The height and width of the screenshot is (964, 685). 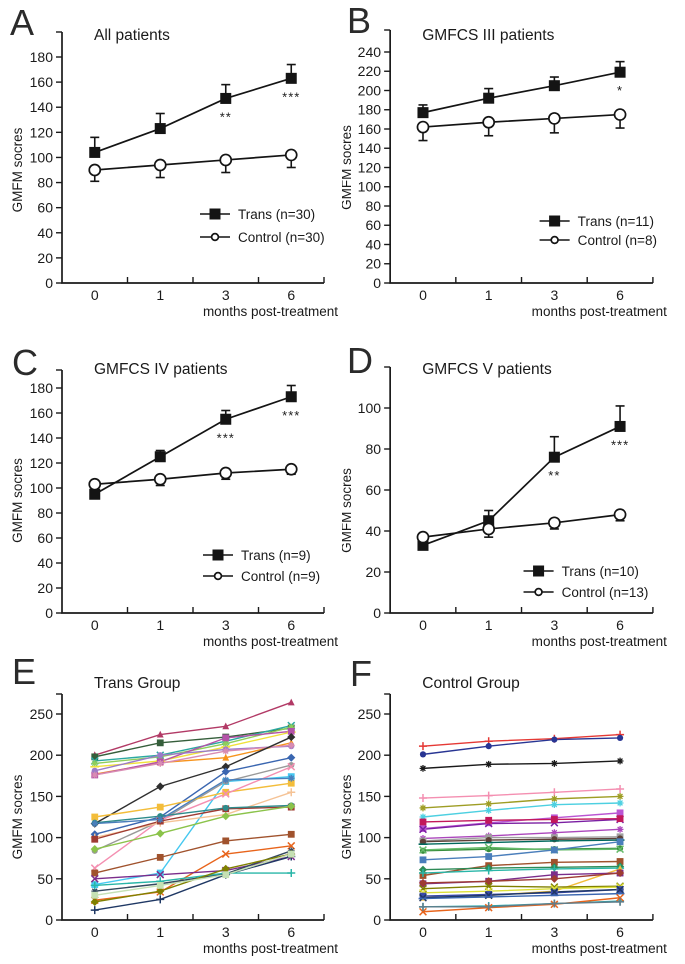 I want to click on y-tick-label: 180, so click(x=42, y=57).